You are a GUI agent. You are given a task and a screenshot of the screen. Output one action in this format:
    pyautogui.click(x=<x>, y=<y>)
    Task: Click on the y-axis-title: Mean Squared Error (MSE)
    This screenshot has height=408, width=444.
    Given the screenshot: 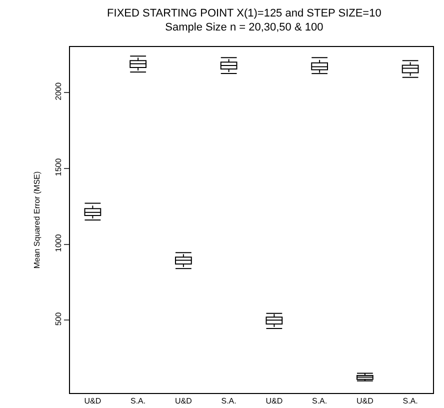 What is the action you would take?
    pyautogui.click(x=37, y=219)
    